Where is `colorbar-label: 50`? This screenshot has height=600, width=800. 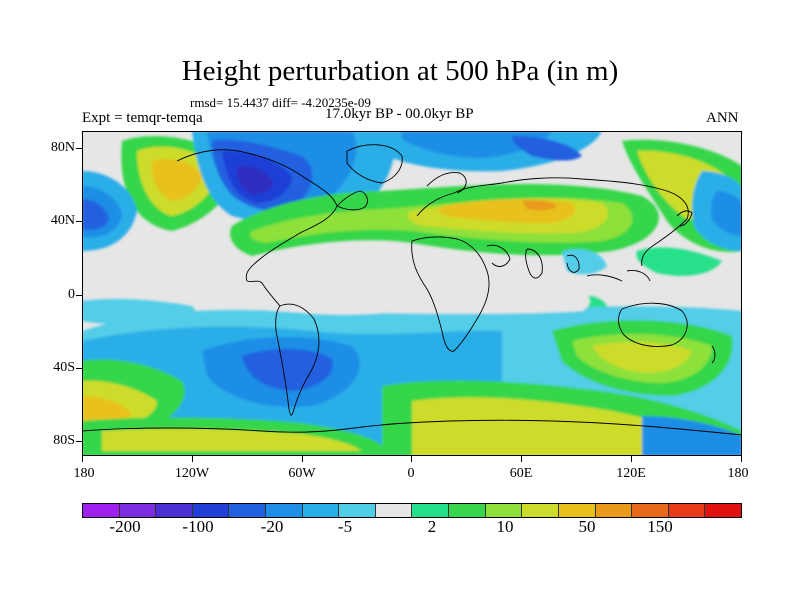
colorbar-label: 50 is located at coordinates (587, 526).